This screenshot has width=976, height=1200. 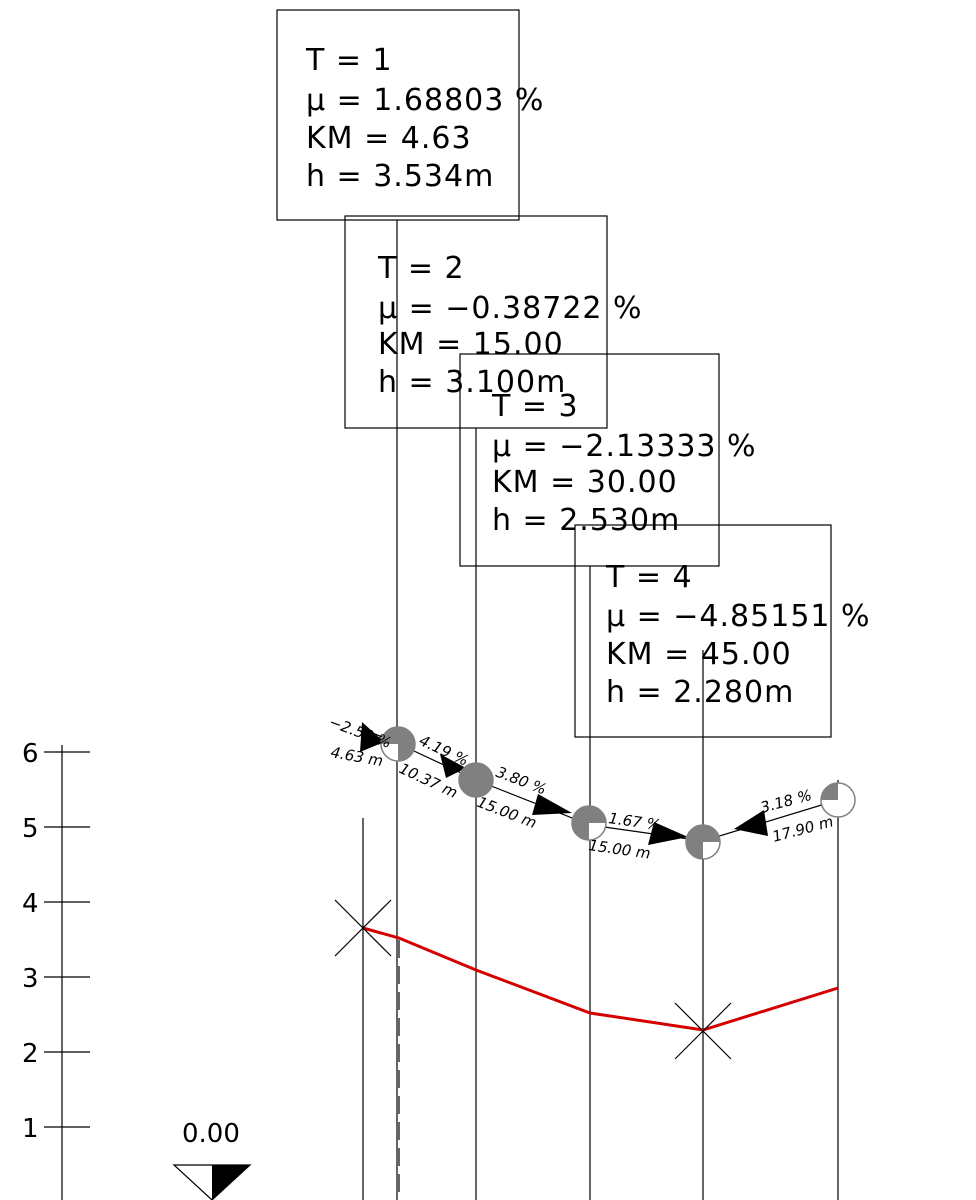 I want to click on tick-5: 5, so click(x=30, y=829).